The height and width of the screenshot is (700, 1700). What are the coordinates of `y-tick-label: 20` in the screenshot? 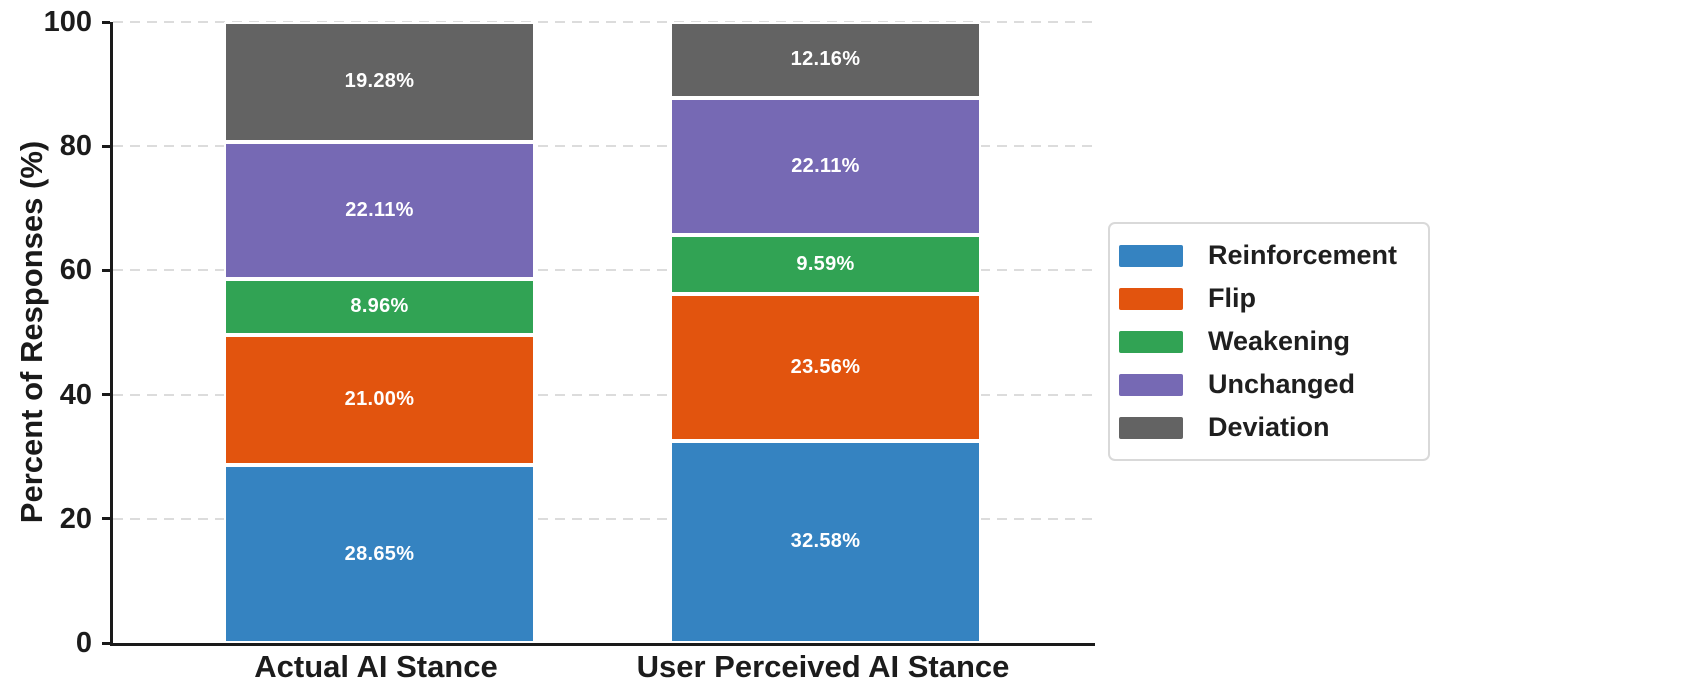 It's located at (75, 518).